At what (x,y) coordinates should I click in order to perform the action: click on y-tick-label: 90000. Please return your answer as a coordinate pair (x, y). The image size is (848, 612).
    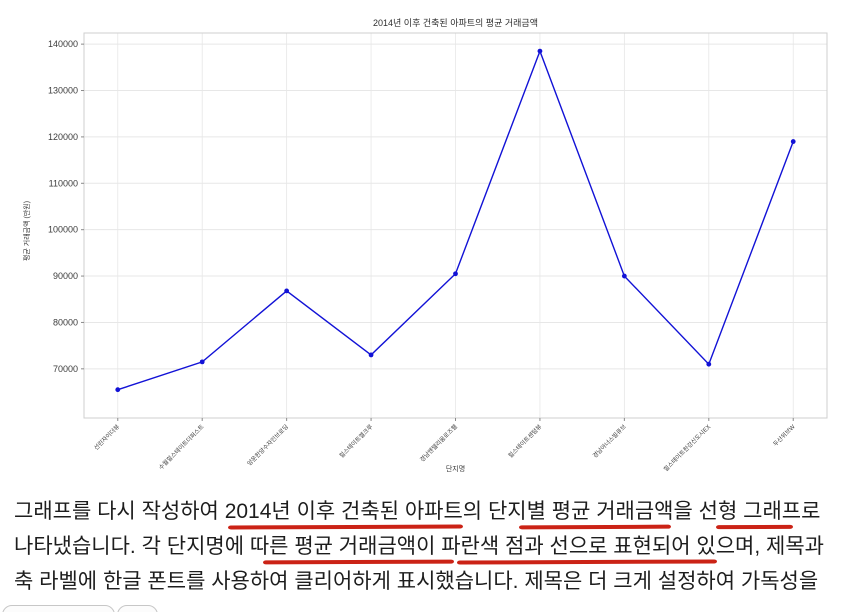
    Looking at the image, I should click on (65, 276).